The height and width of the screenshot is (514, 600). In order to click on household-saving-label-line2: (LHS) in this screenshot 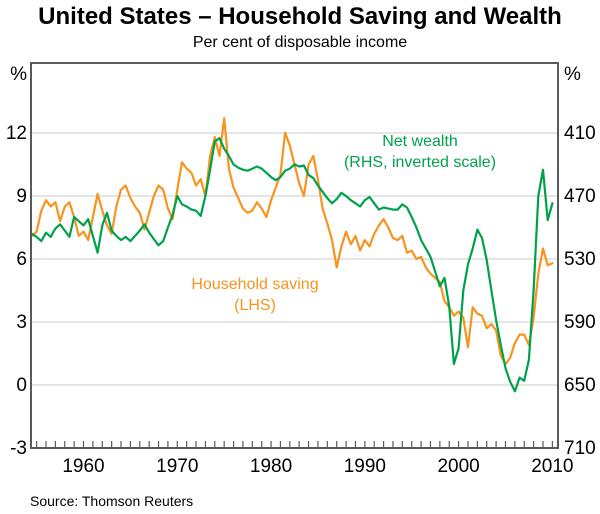, I will do `click(255, 305)`.